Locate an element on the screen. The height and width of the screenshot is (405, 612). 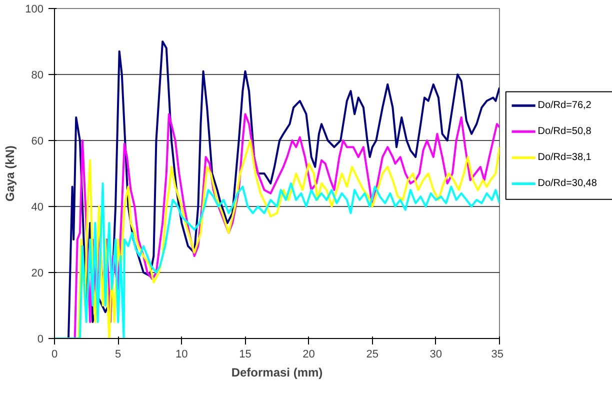
x-tick-label: 35 is located at coordinates (497, 354).